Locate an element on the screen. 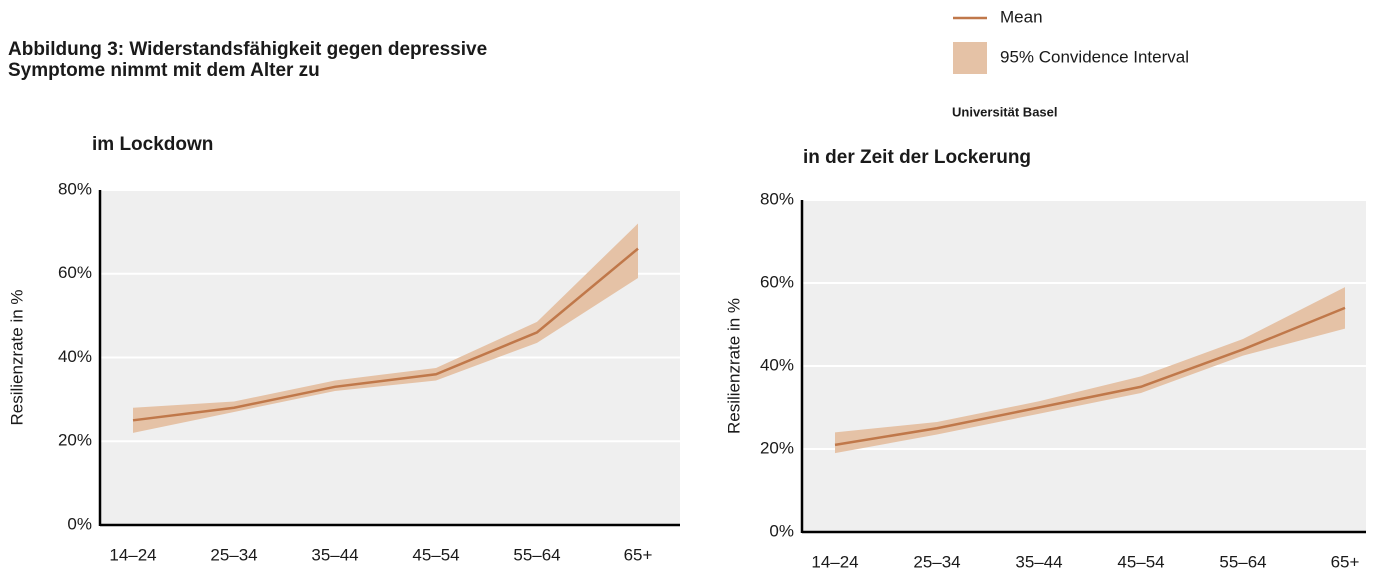  source: Universität Basel is located at coordinates (1005, 111).